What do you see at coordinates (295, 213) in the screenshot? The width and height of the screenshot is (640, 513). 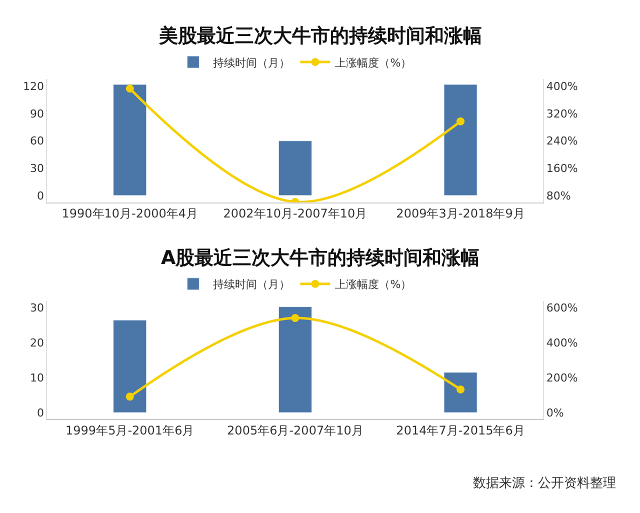 I see `x-tick-label: 2002年10月-2007年10月` at bounding box center [295, 213].